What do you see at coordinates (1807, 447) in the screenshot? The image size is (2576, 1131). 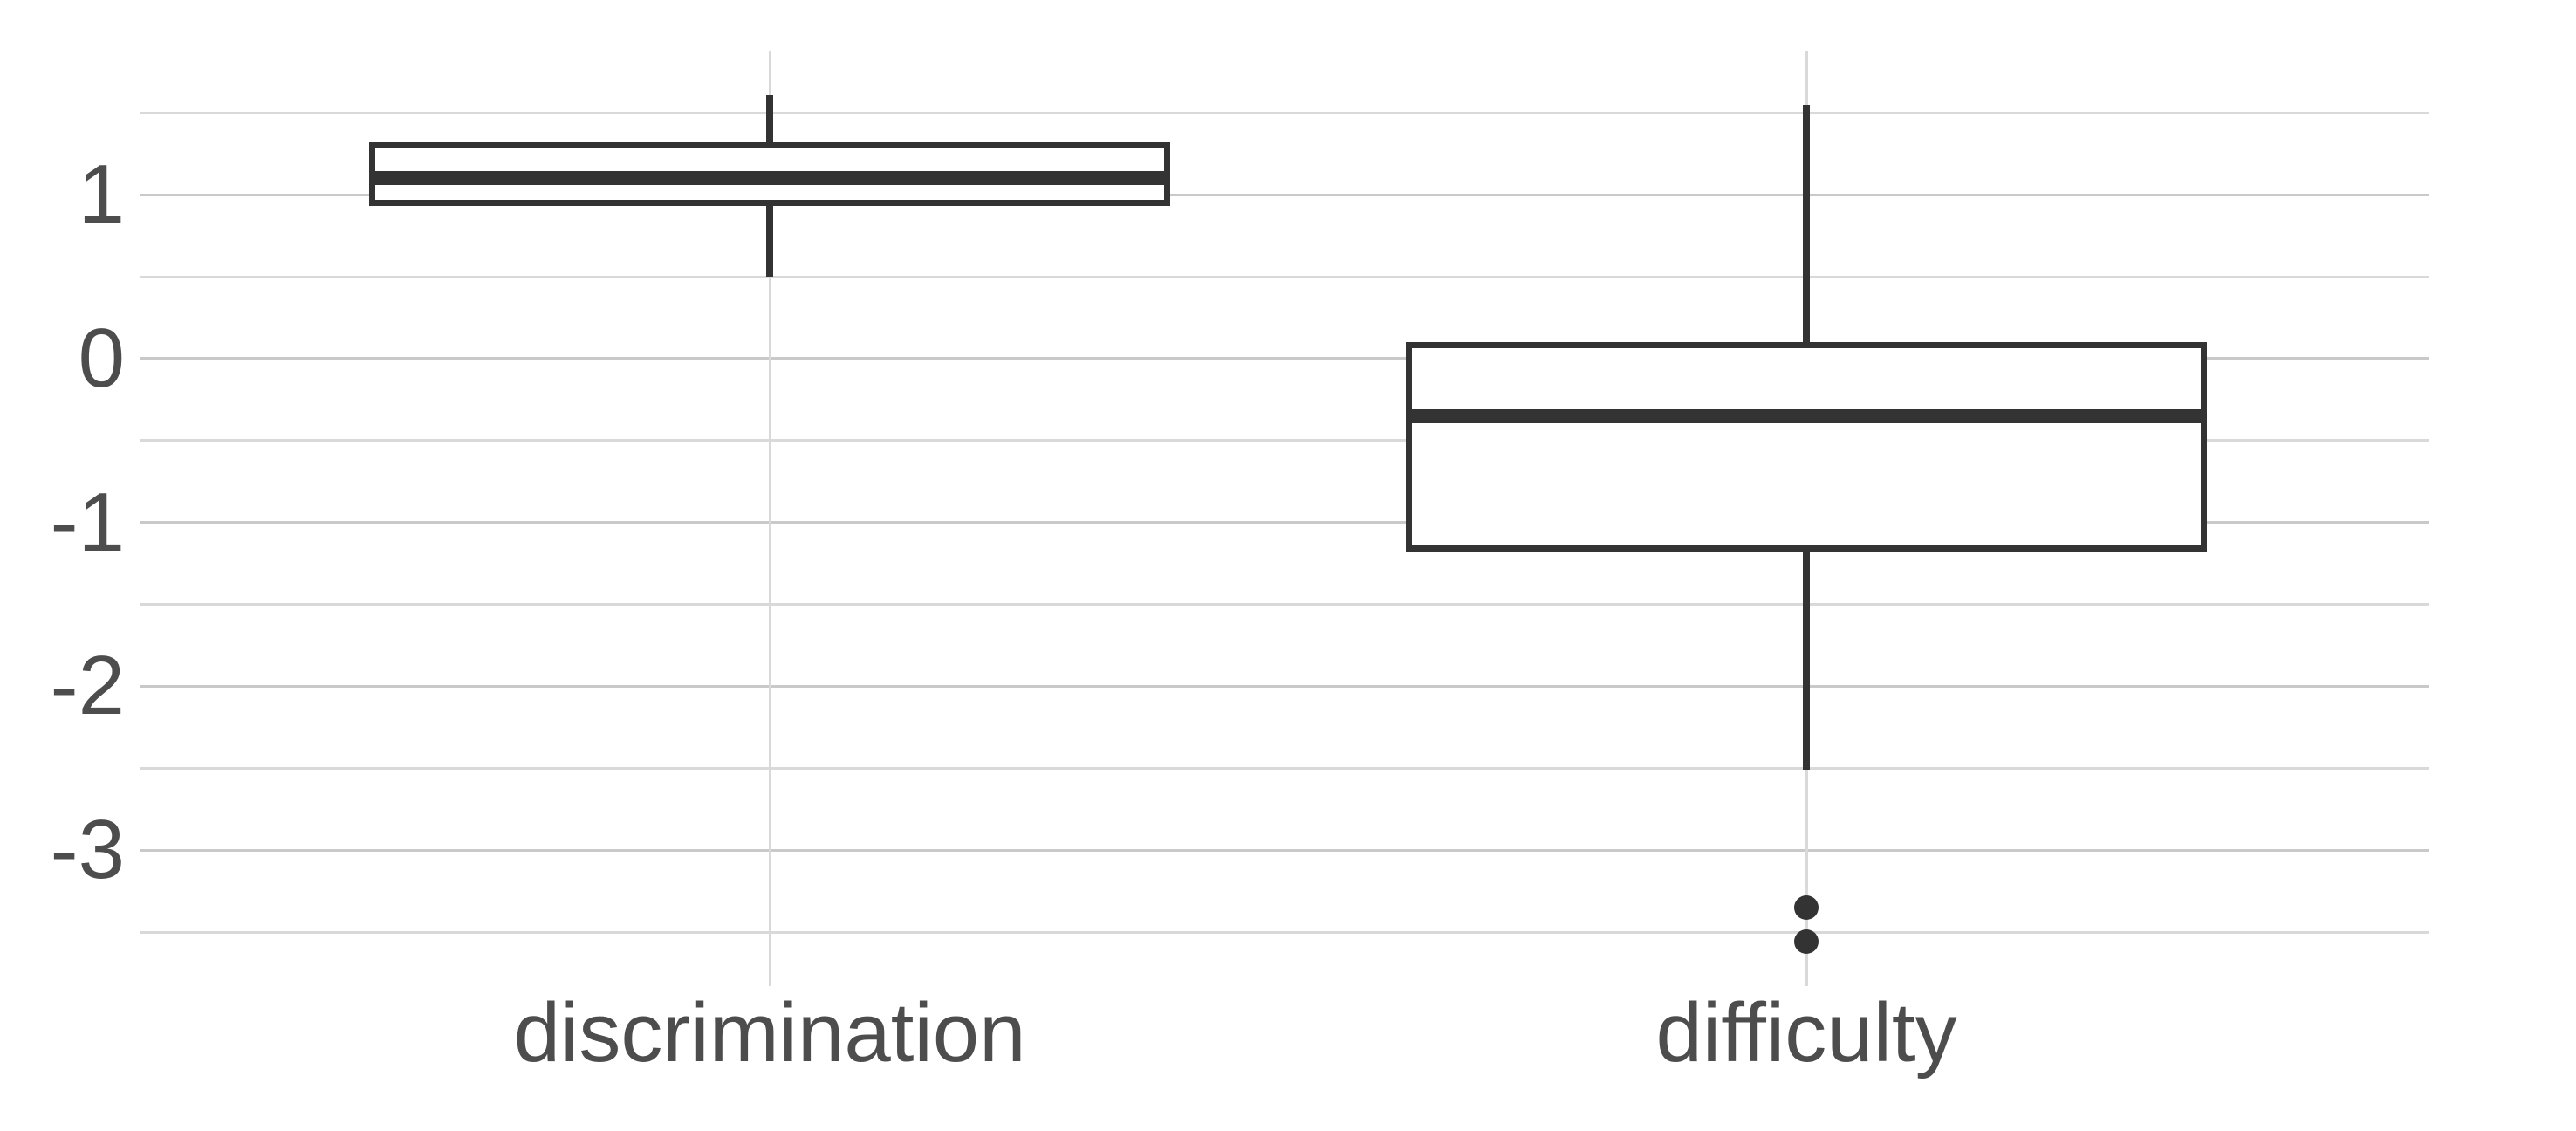 I see `box-difficulty` at bounding box center [1807, 447].